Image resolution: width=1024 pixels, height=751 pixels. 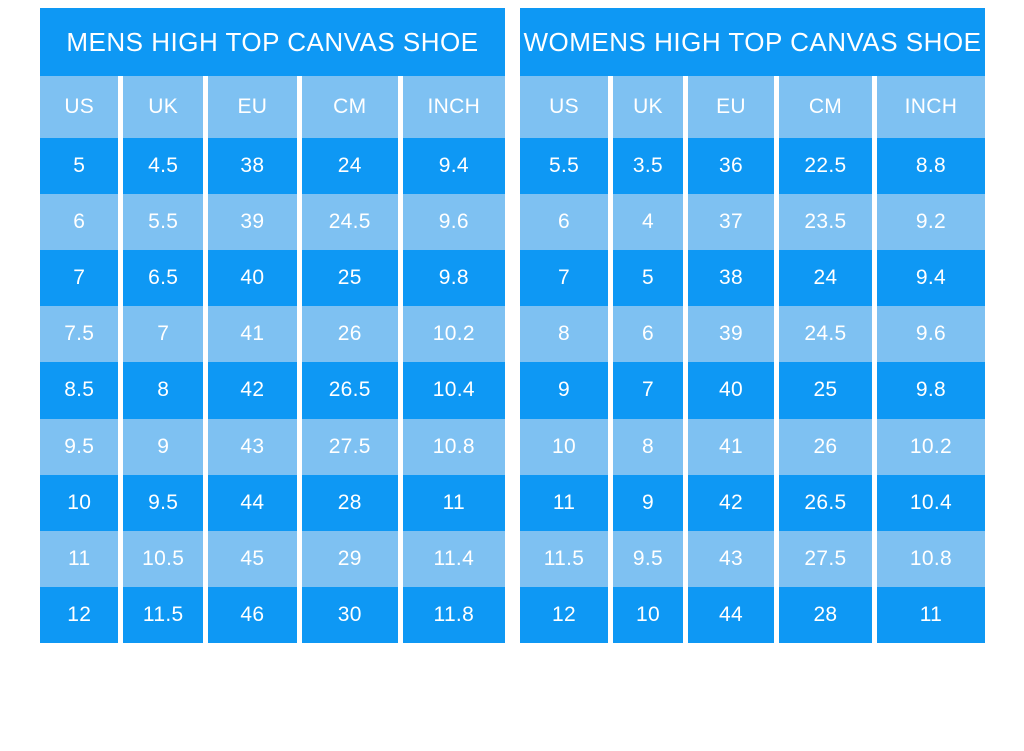 What do you see at coordinates (252, 614) in the screenshot?
I see `size-cell-eu: 46` at bounding box center [252, 614].